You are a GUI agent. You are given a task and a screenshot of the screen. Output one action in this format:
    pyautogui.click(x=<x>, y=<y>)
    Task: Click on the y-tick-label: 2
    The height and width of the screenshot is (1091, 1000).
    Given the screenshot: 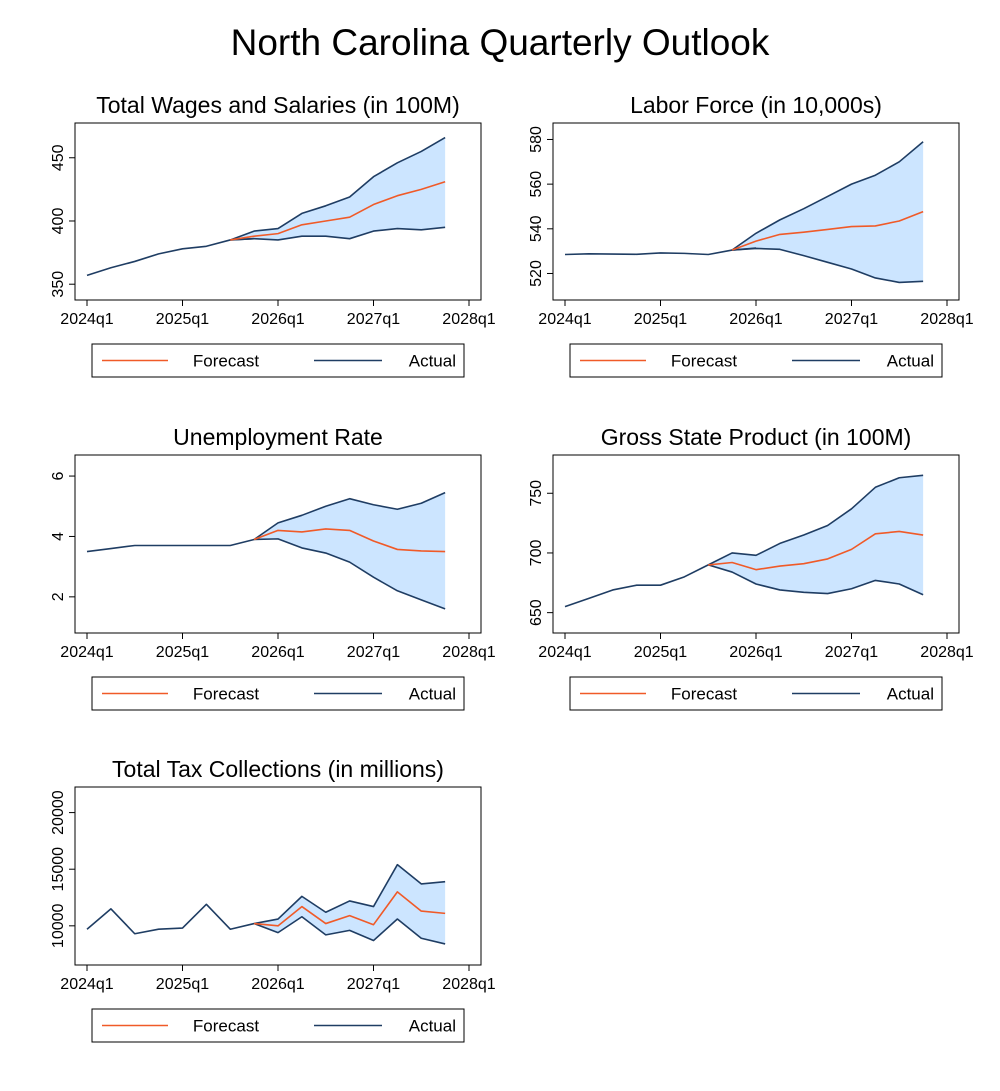 What is the action you would take?
    pyautogui.click(x=58, y=596)
    